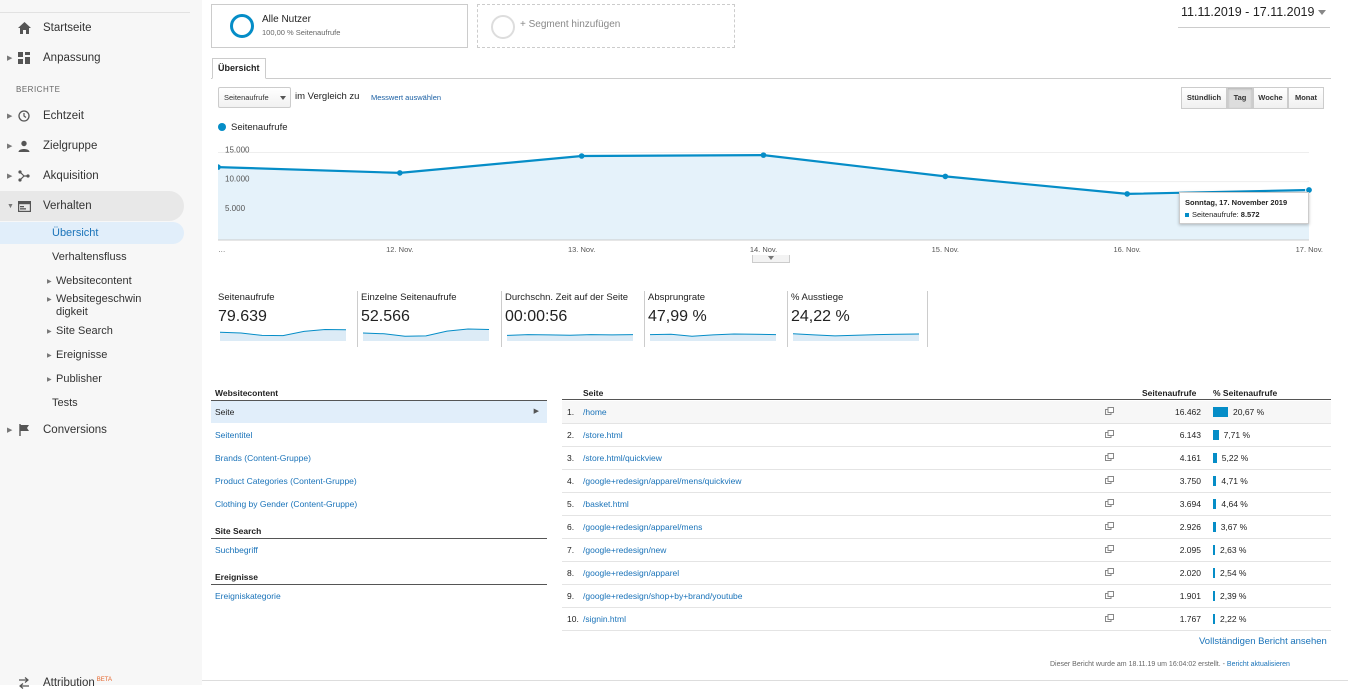  What do you see at coordinates (339, 26) in the screenshot?
I see `segment-all-users: Alle Nutzer 100,00 % Seitenaufrufe` at bounding box center [339, 26].